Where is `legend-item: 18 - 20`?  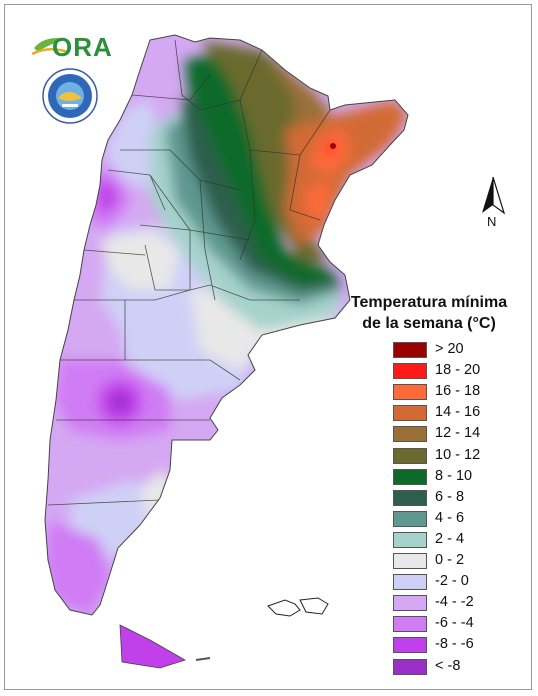
legend-item: 18 - 20 is located at coordinates (458, 371).